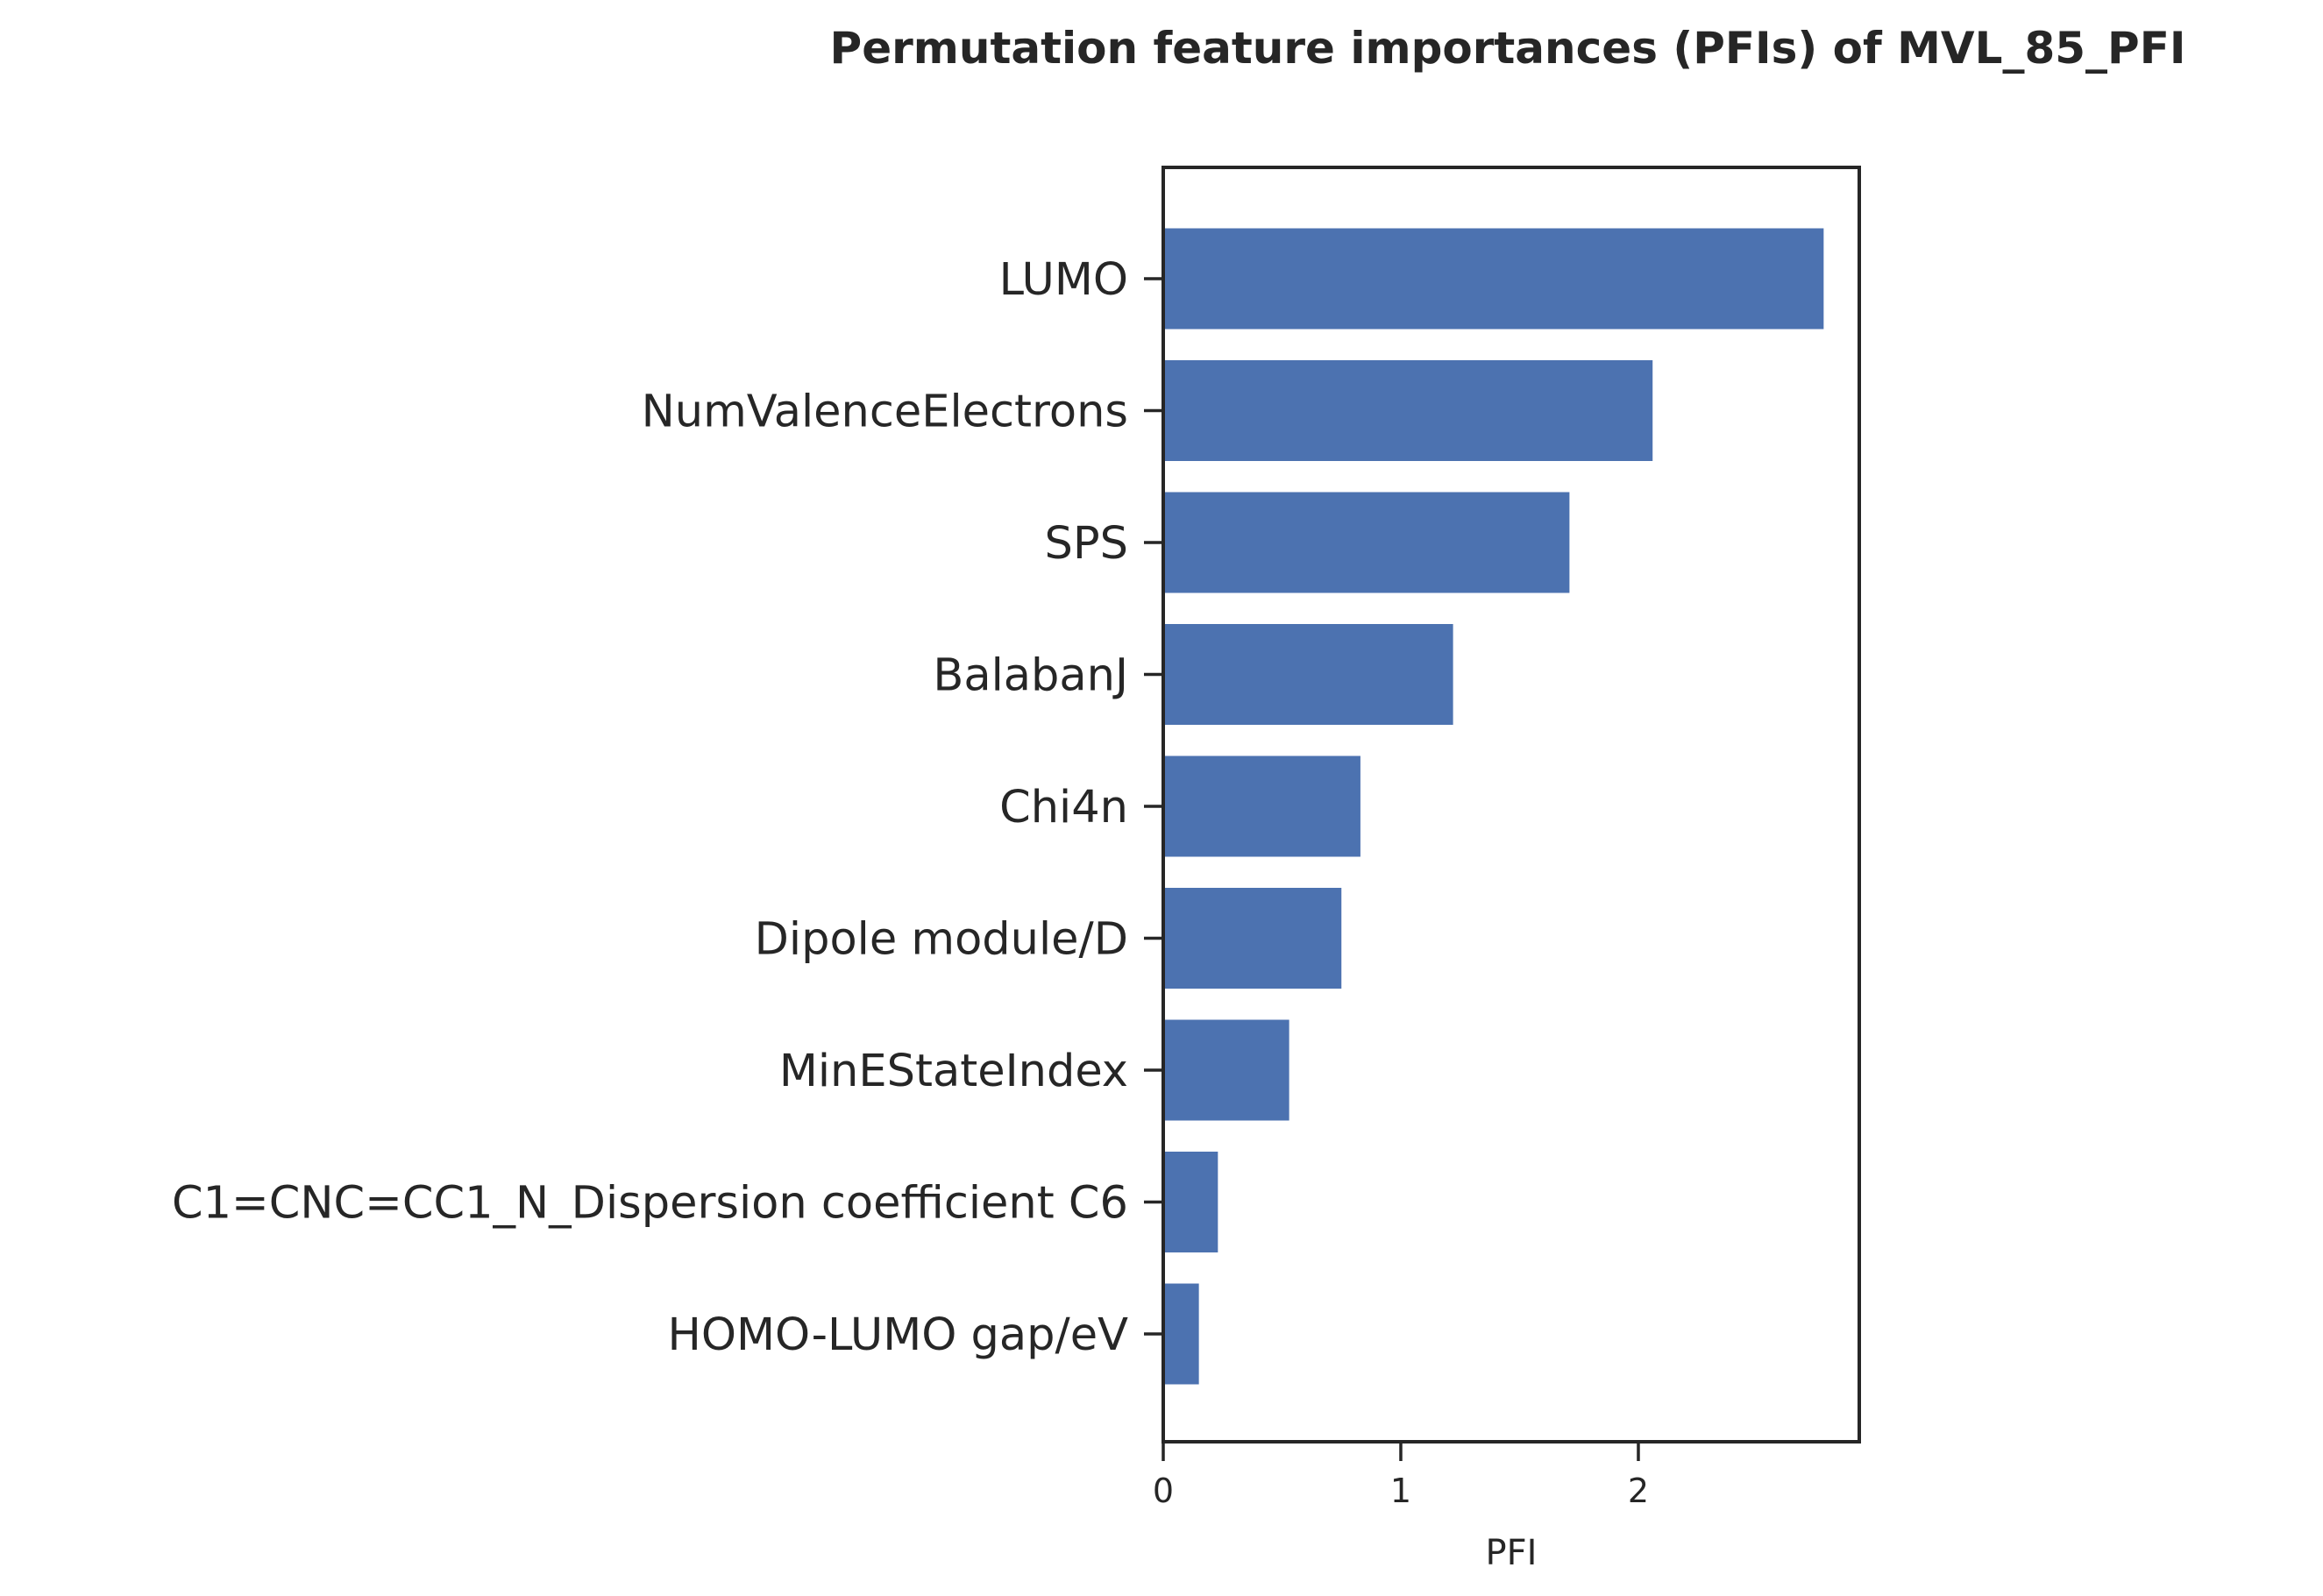 The image size is (2323, 1596). I want to click on category-label-lumo: LUMO, so click(1064, 280).